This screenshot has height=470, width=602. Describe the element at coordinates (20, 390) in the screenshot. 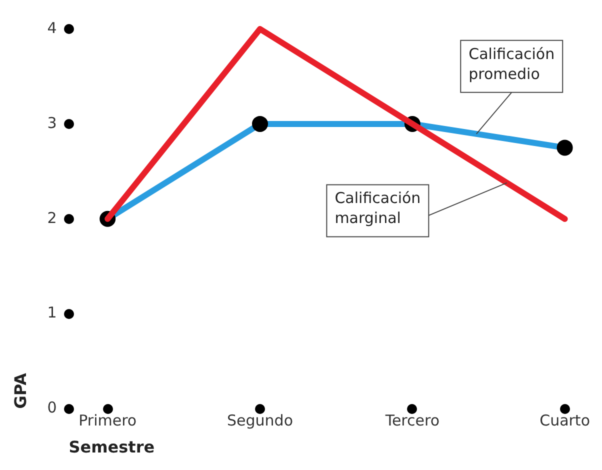

I see `y-axis-title: GPA` at that location.